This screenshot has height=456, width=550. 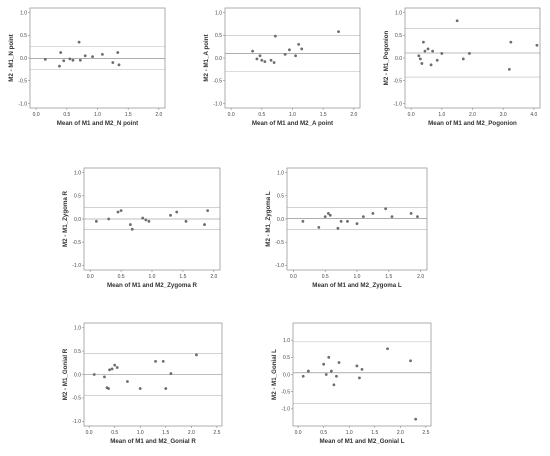 I want to click on x-tick-label: 4.0, so click(x=533, y=115).